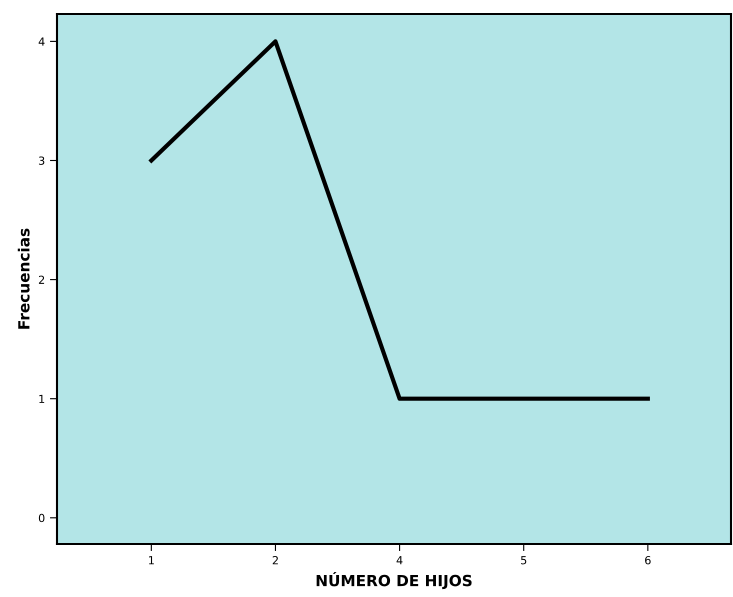 The image size is (733, 597). What do you see at coordinates (24, 278) in the screenshot?
I see `y-axis-title: Frecuencias` at bounding box center [24, 278].